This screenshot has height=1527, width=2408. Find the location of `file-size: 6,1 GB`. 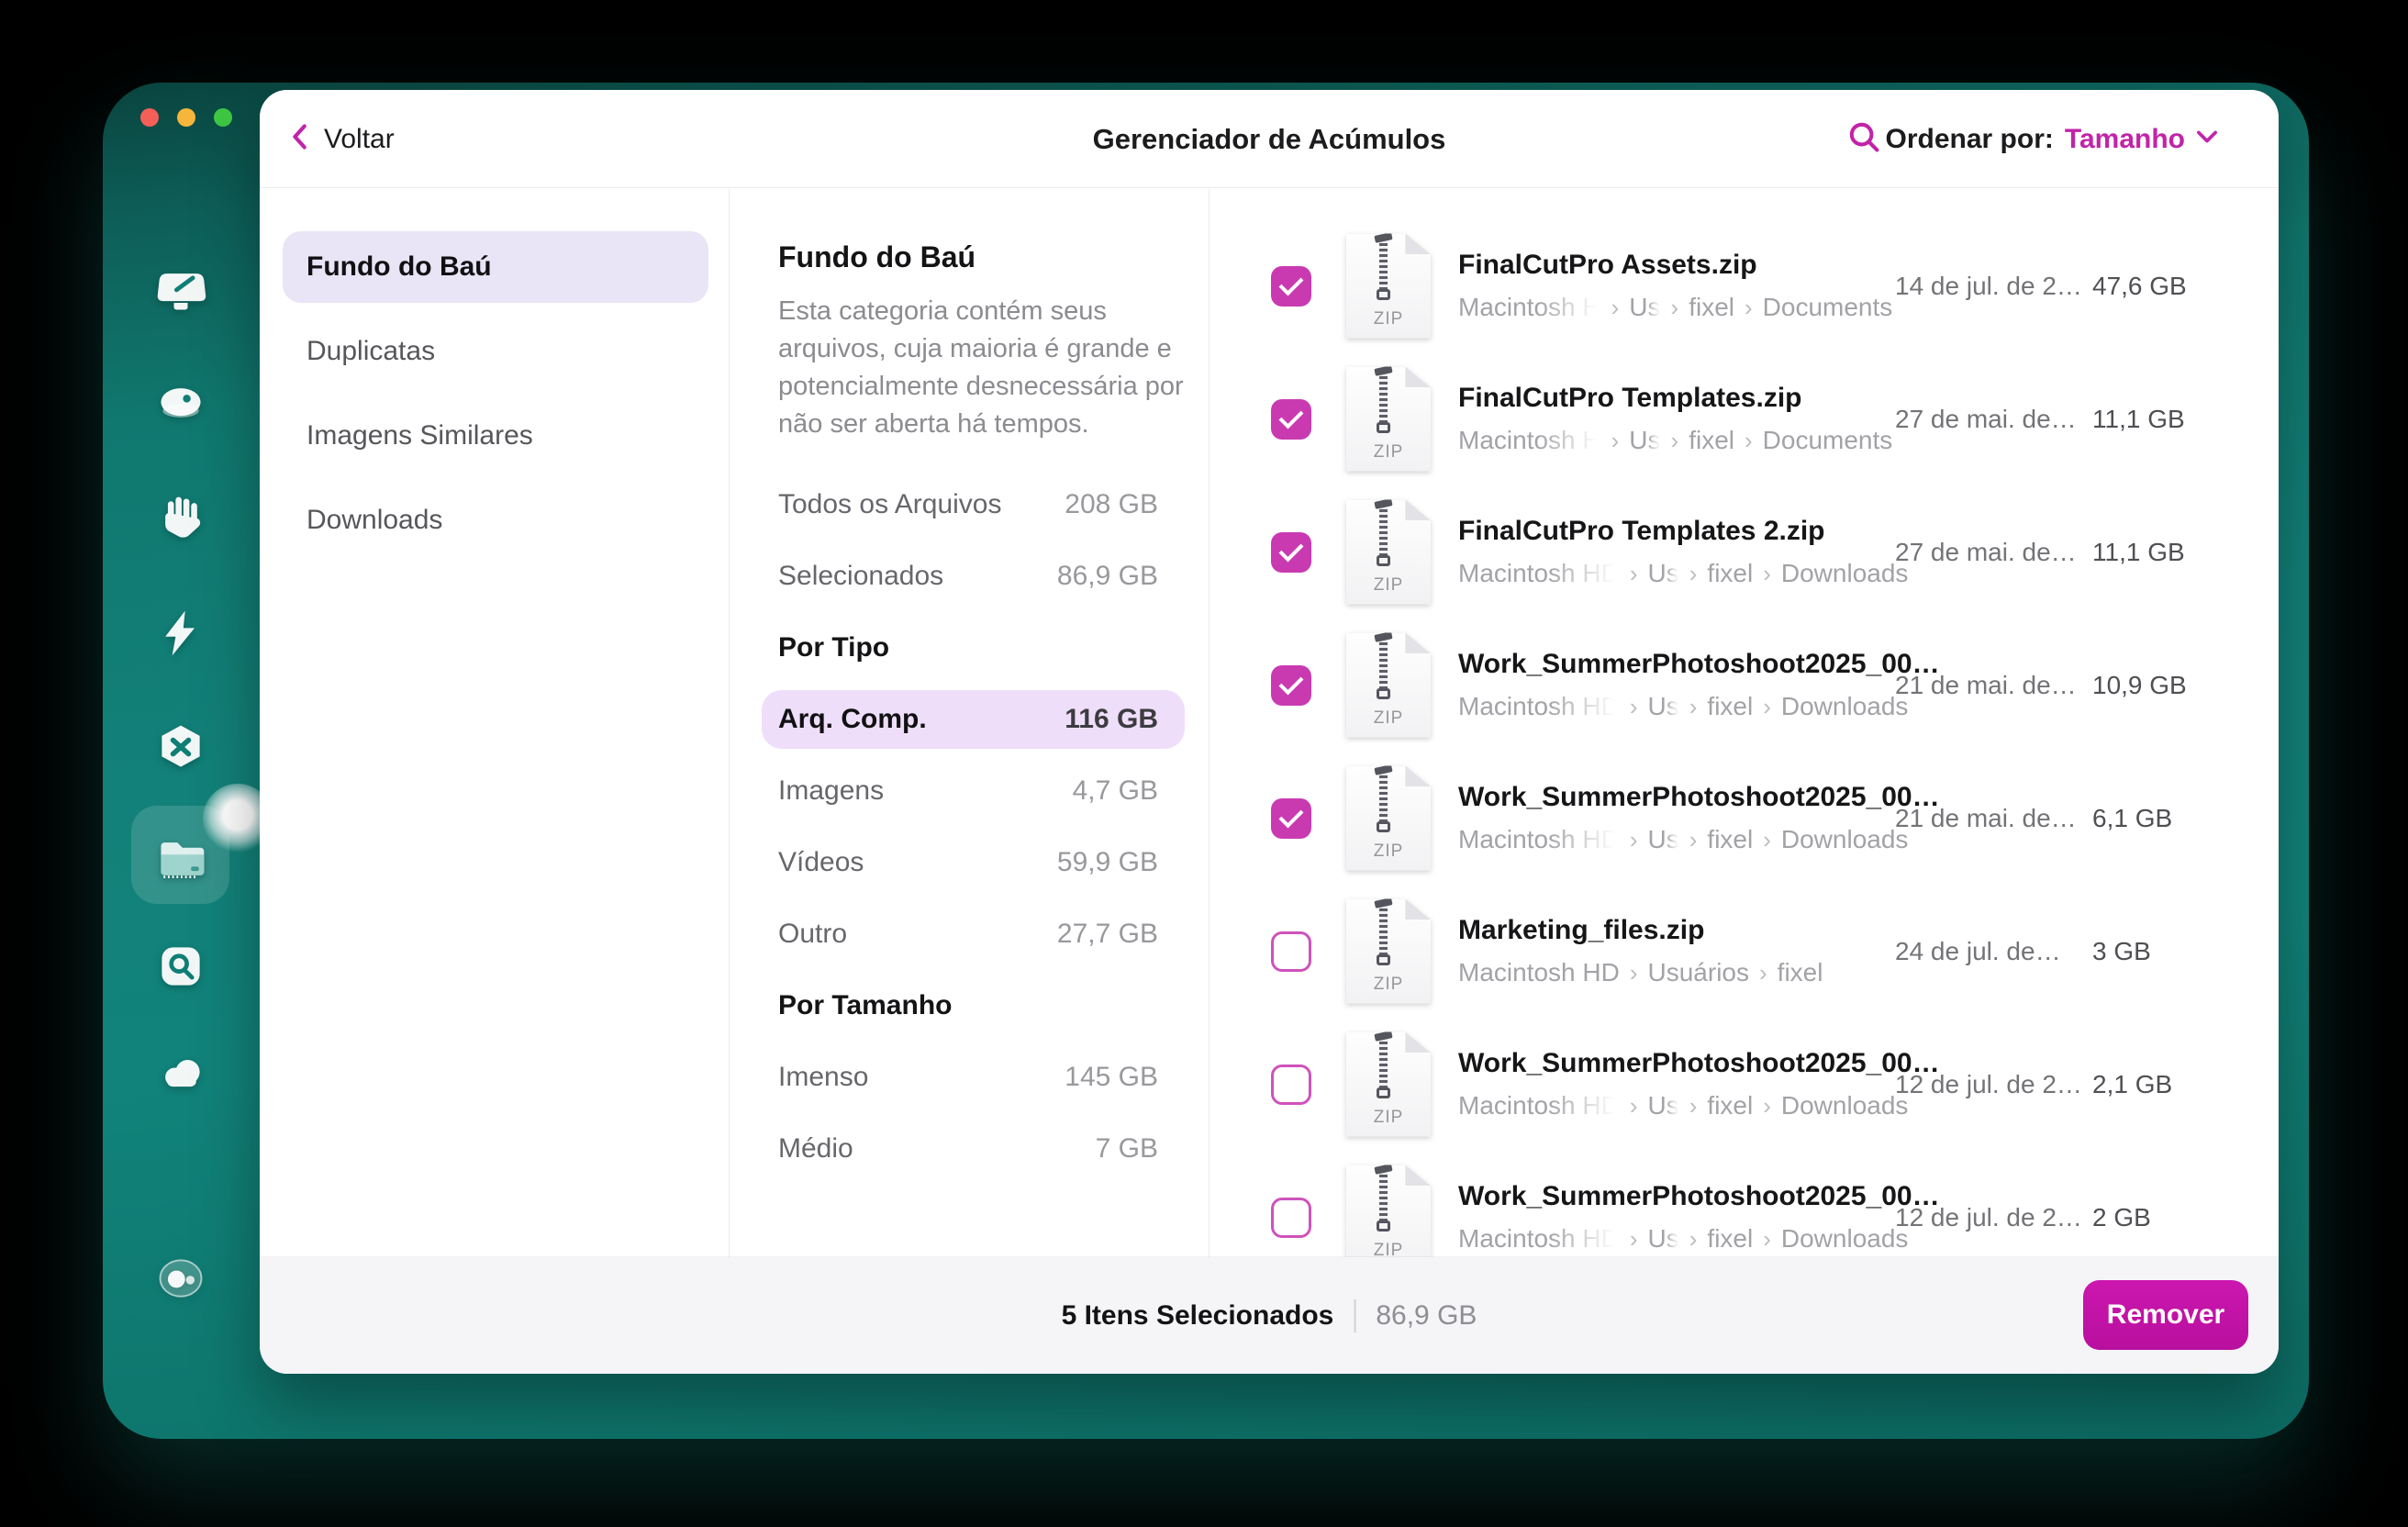

file-size: 6,1 GB is located at coordinates (2132, 817).